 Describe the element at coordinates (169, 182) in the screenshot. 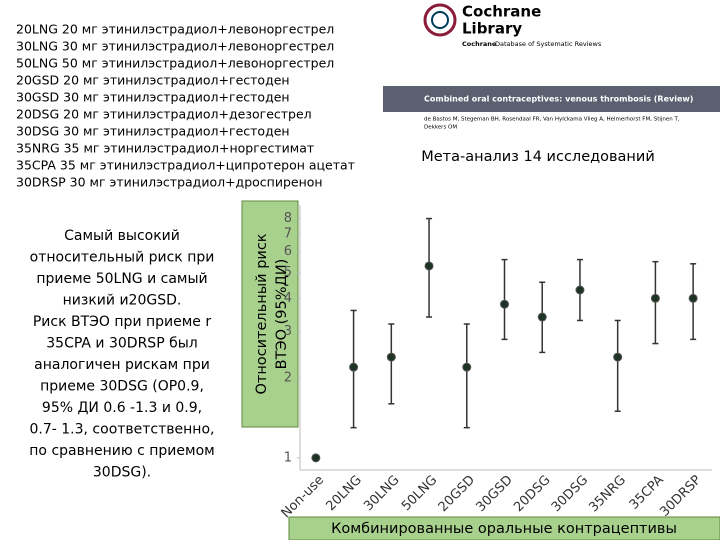

I see `list-item: 30DRSP 30 мг этинилэстрадиол+дроспиренон` at that location.